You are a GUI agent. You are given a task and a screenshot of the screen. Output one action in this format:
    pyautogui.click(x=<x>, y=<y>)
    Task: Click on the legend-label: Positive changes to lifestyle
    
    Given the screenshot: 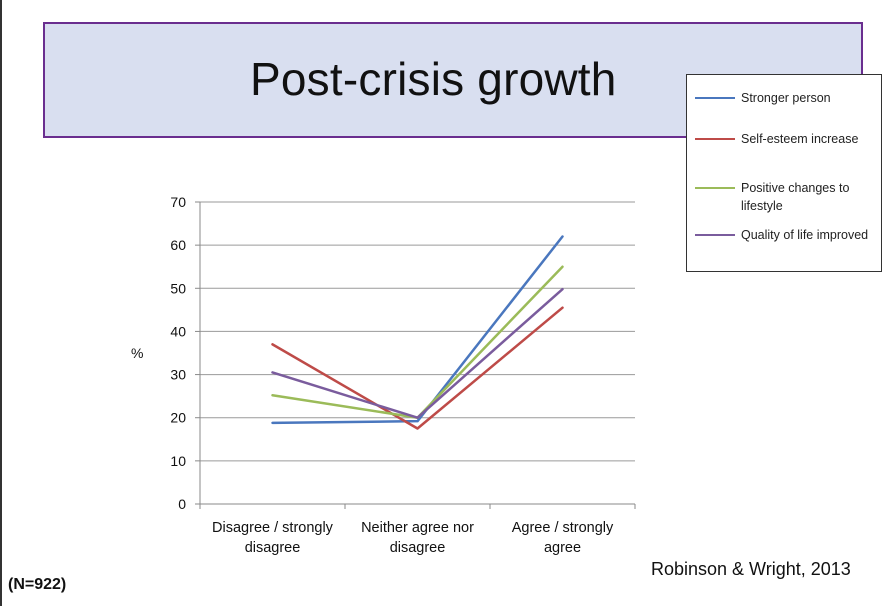 What is the action you would take?
    pyautogui.click(x=795, y=197)
    